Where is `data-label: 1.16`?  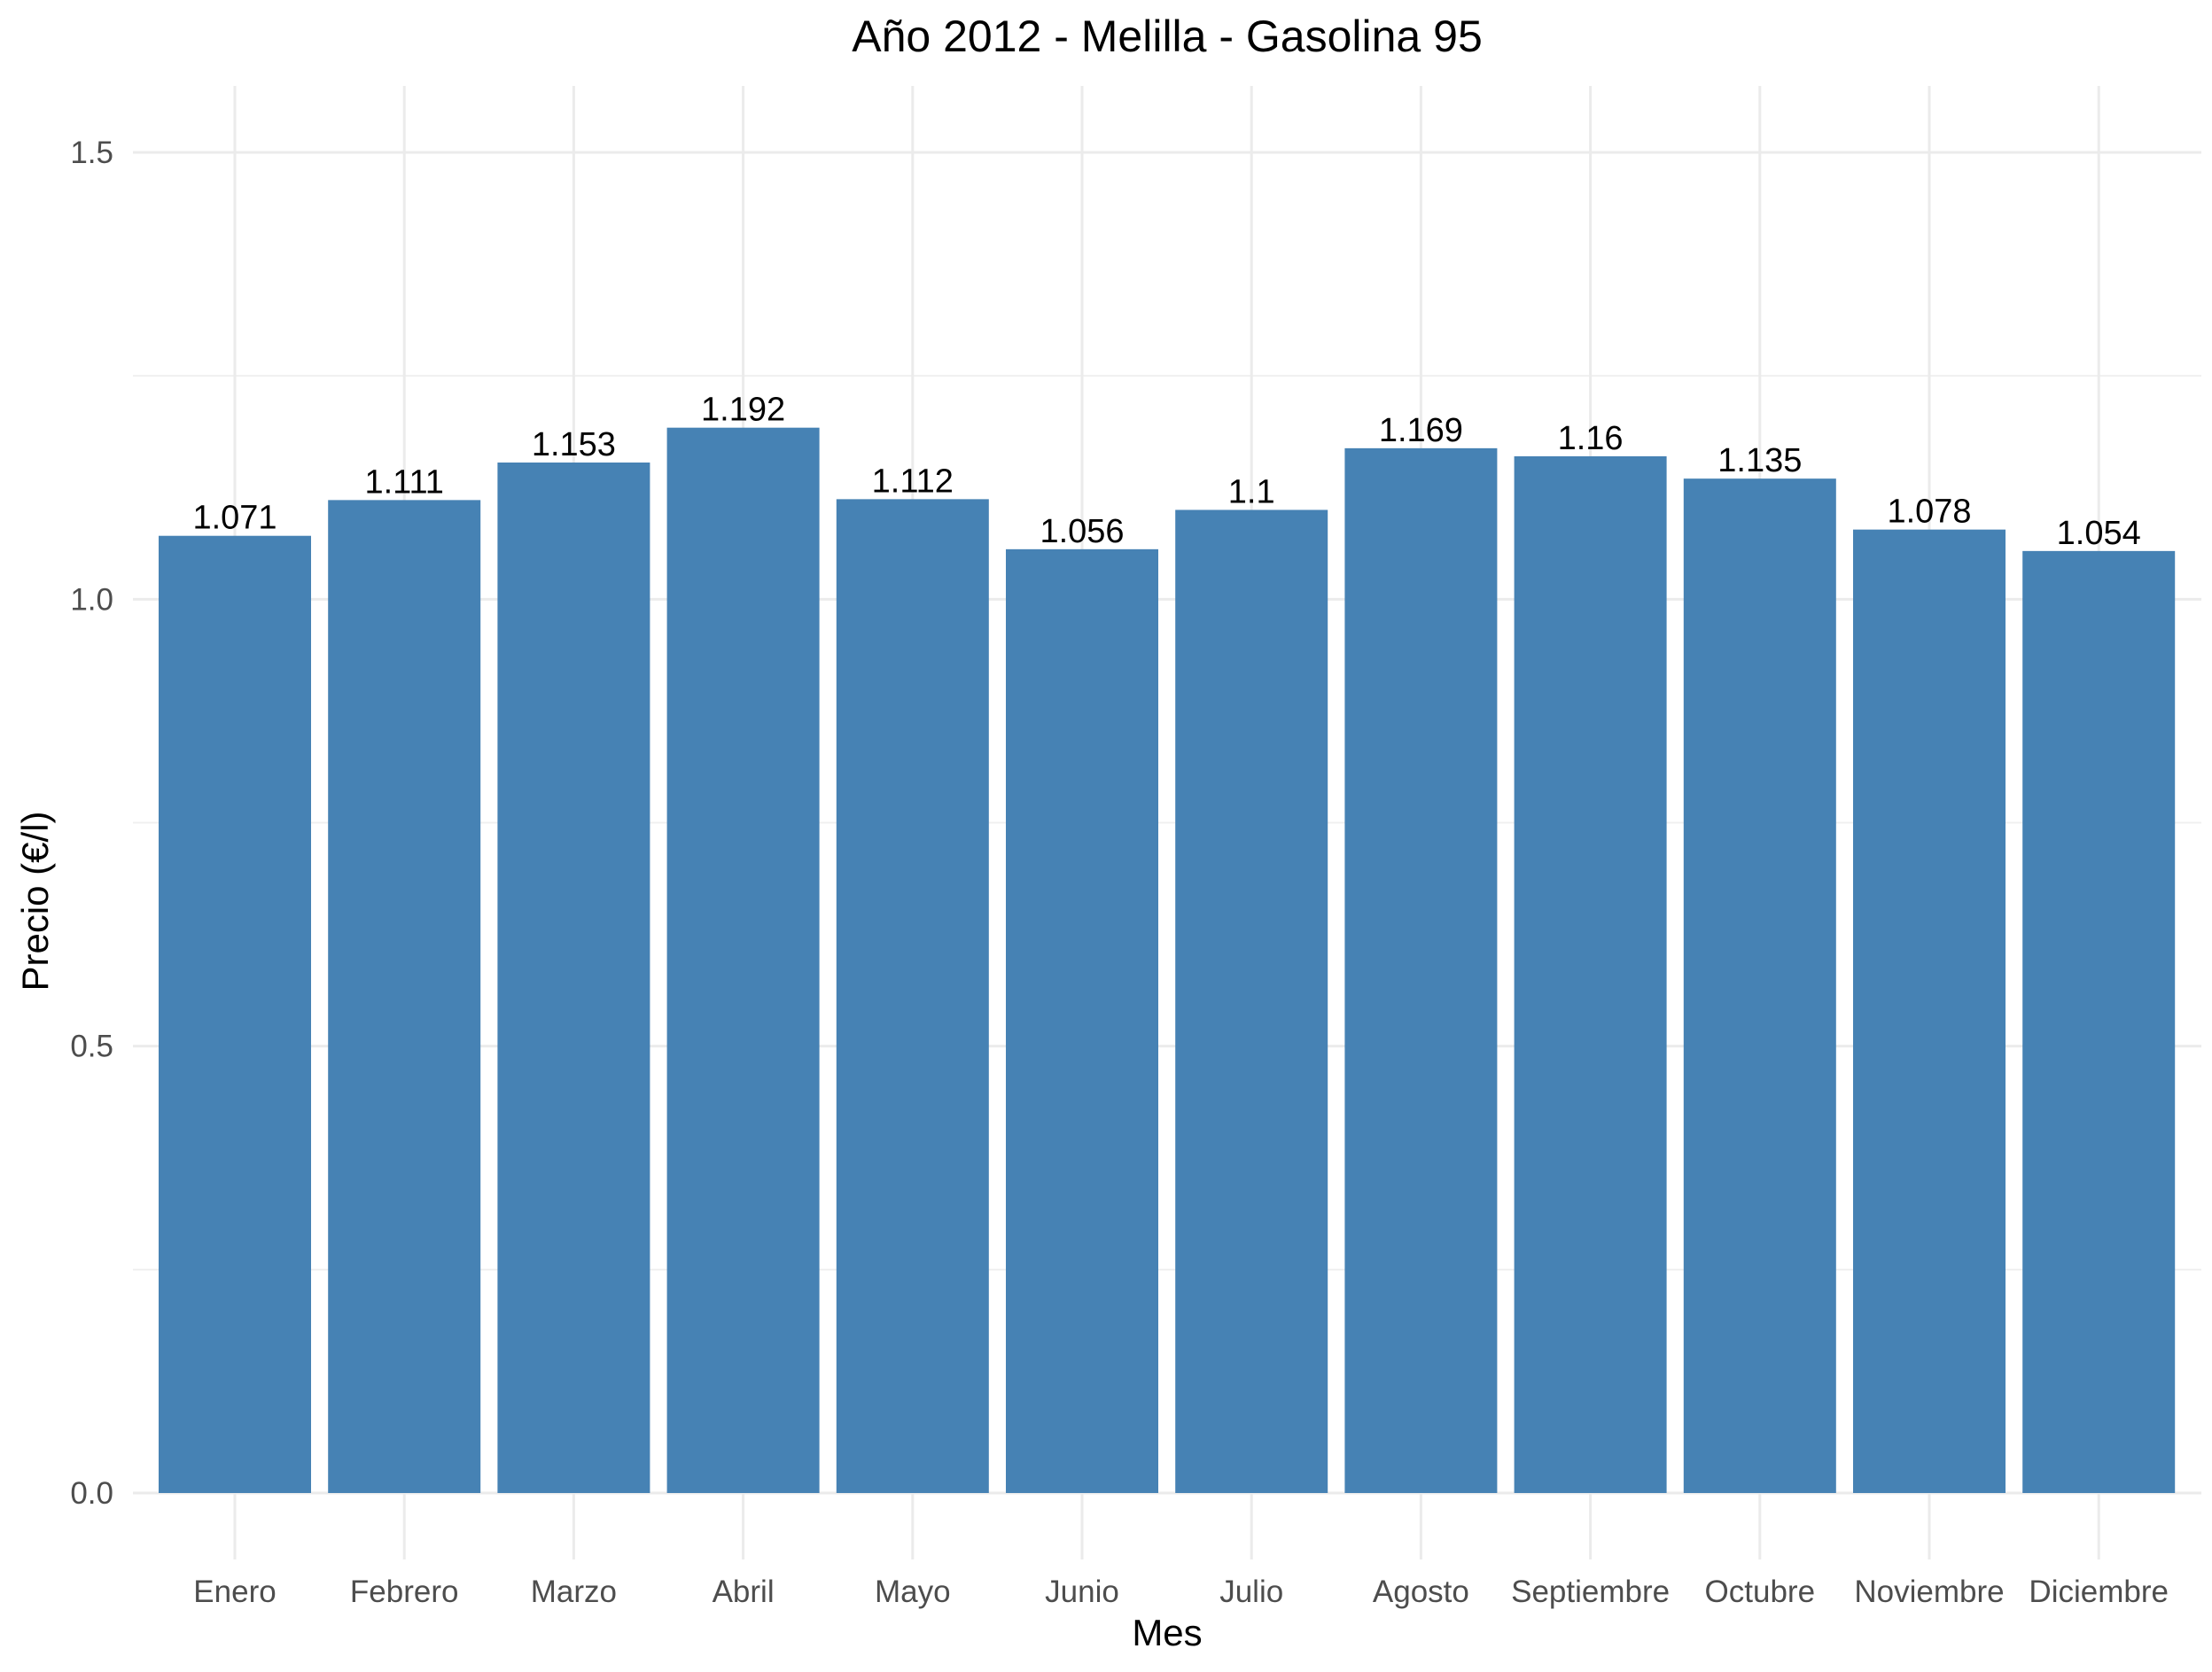
data-label: 1.16 is located at coordinates (1591, 438).